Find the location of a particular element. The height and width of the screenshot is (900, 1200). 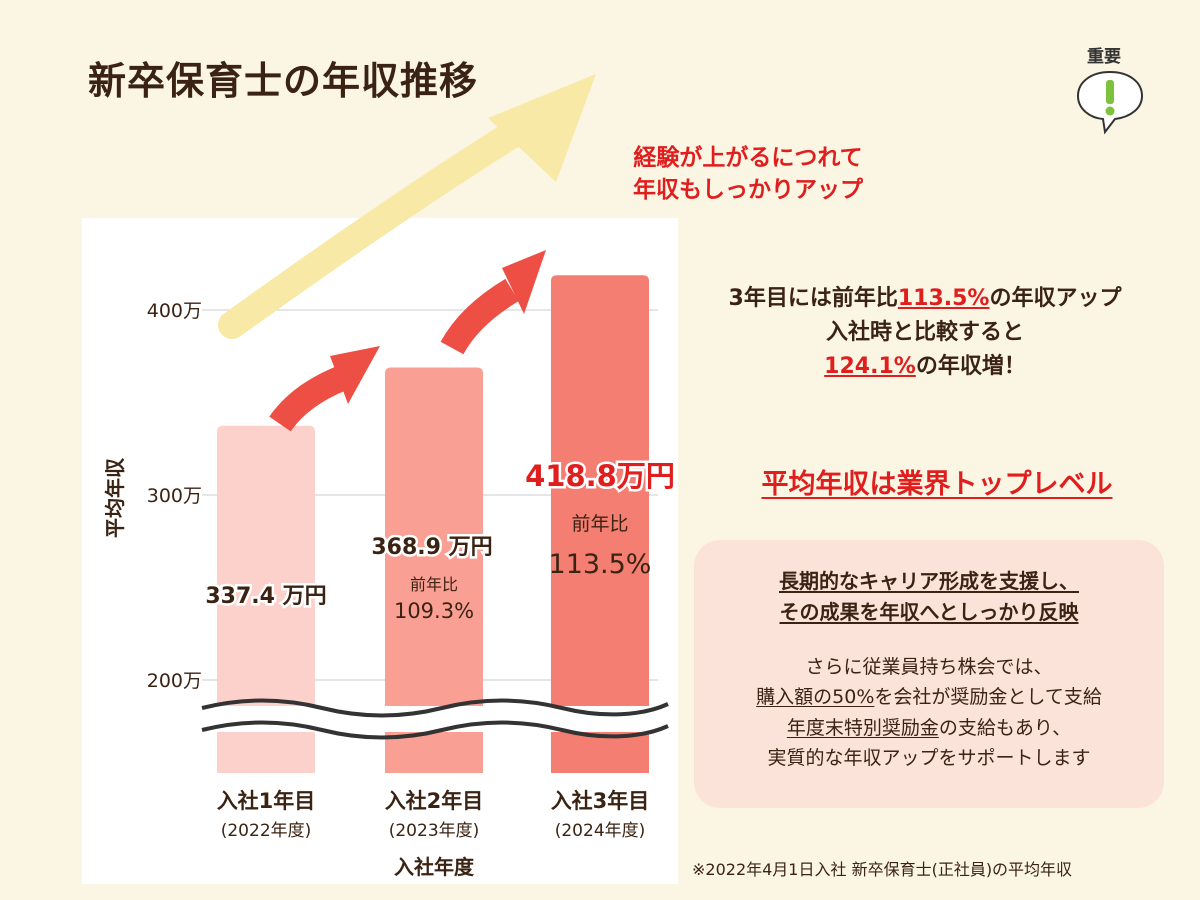

y-tick-label: 200万 is located at coordinates (174, 681).